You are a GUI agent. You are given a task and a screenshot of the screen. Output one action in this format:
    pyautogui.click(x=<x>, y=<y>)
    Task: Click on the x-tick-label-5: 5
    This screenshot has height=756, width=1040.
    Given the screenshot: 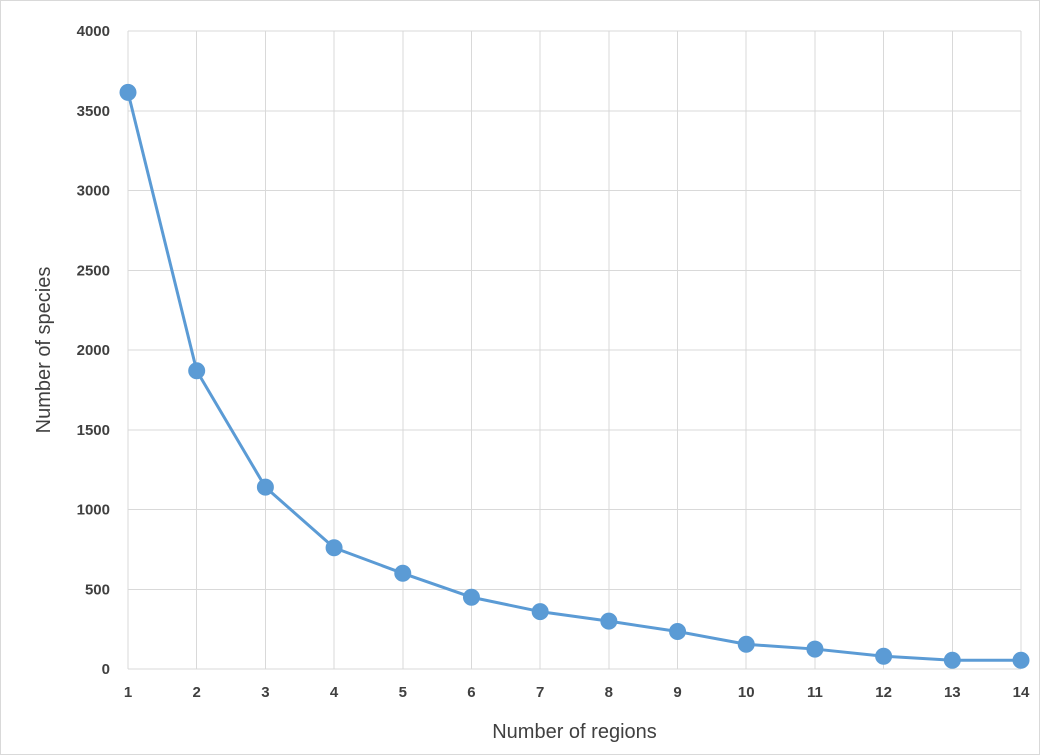 What is the action you would take?
    pyautogui.click(x=403, y=692)
    